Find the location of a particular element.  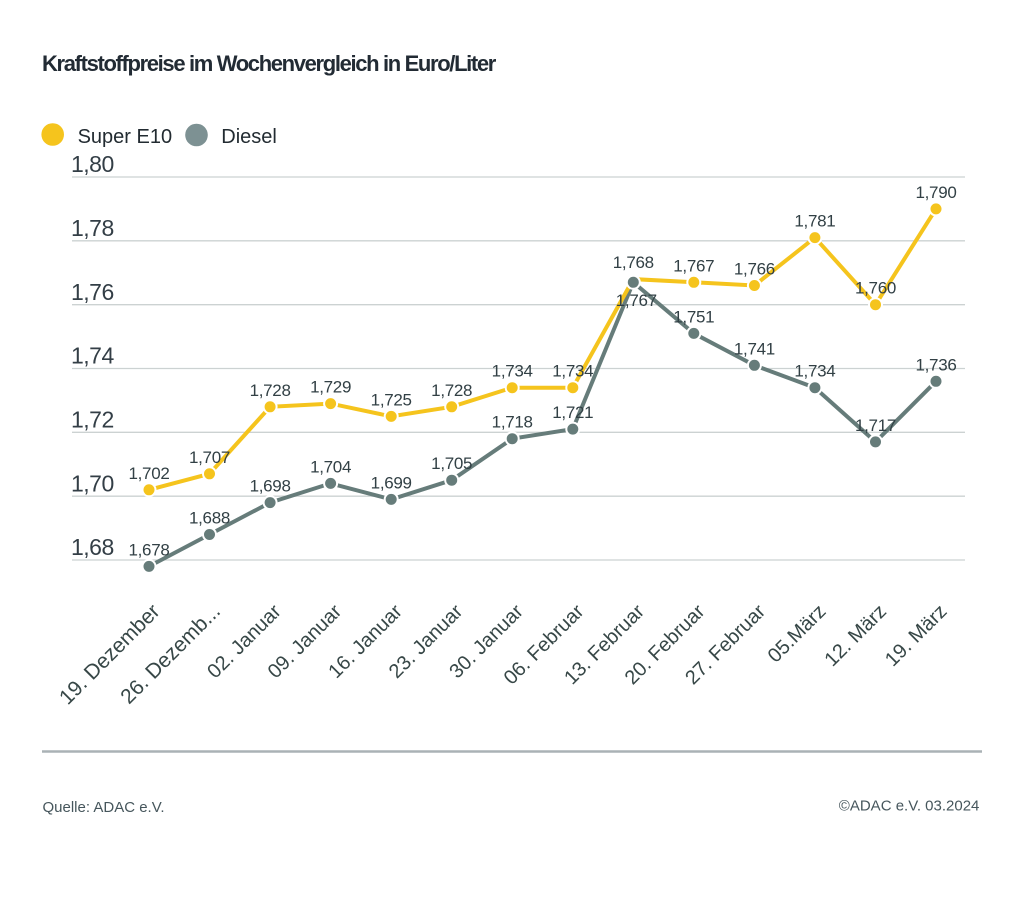

svg-text: 1,768 is located at coordinates (633, 262).